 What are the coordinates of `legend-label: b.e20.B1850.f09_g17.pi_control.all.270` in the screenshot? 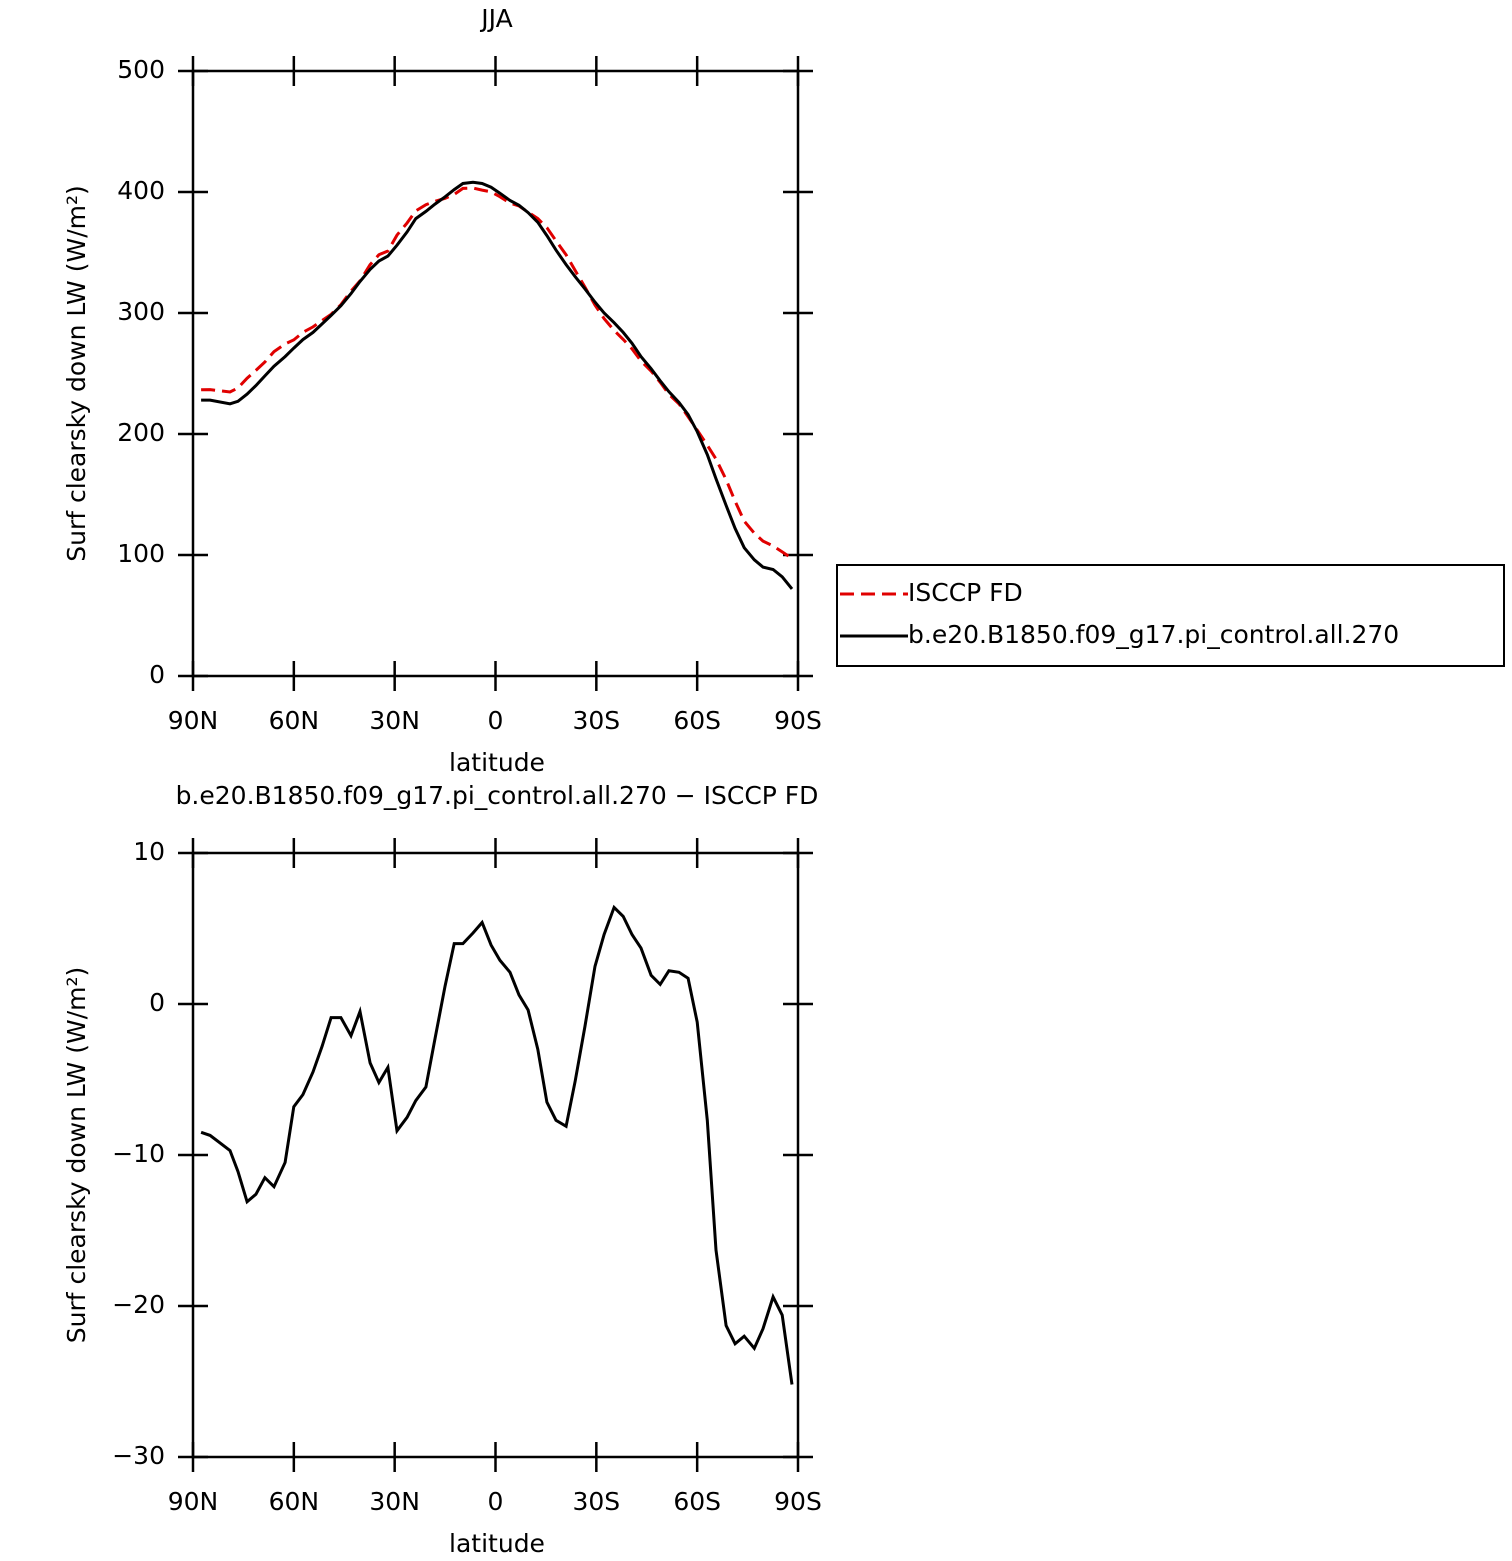 It's located at (1153, 634).